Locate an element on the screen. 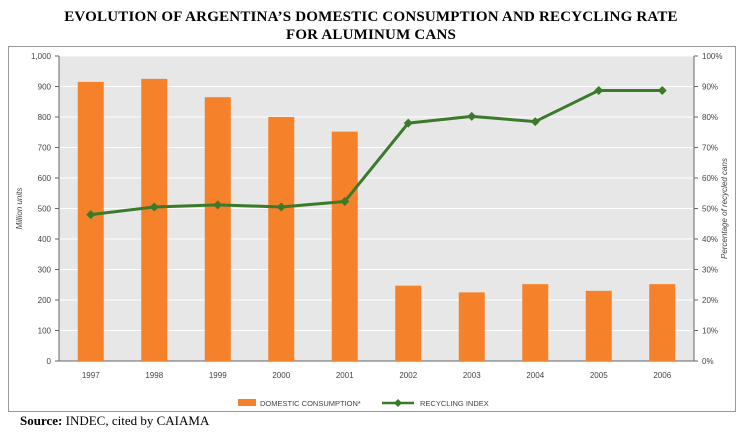 Image resolution: width=742 pixels, height=434 pixels. x-tick-label: 1997 is located at coordinates (91, 375).